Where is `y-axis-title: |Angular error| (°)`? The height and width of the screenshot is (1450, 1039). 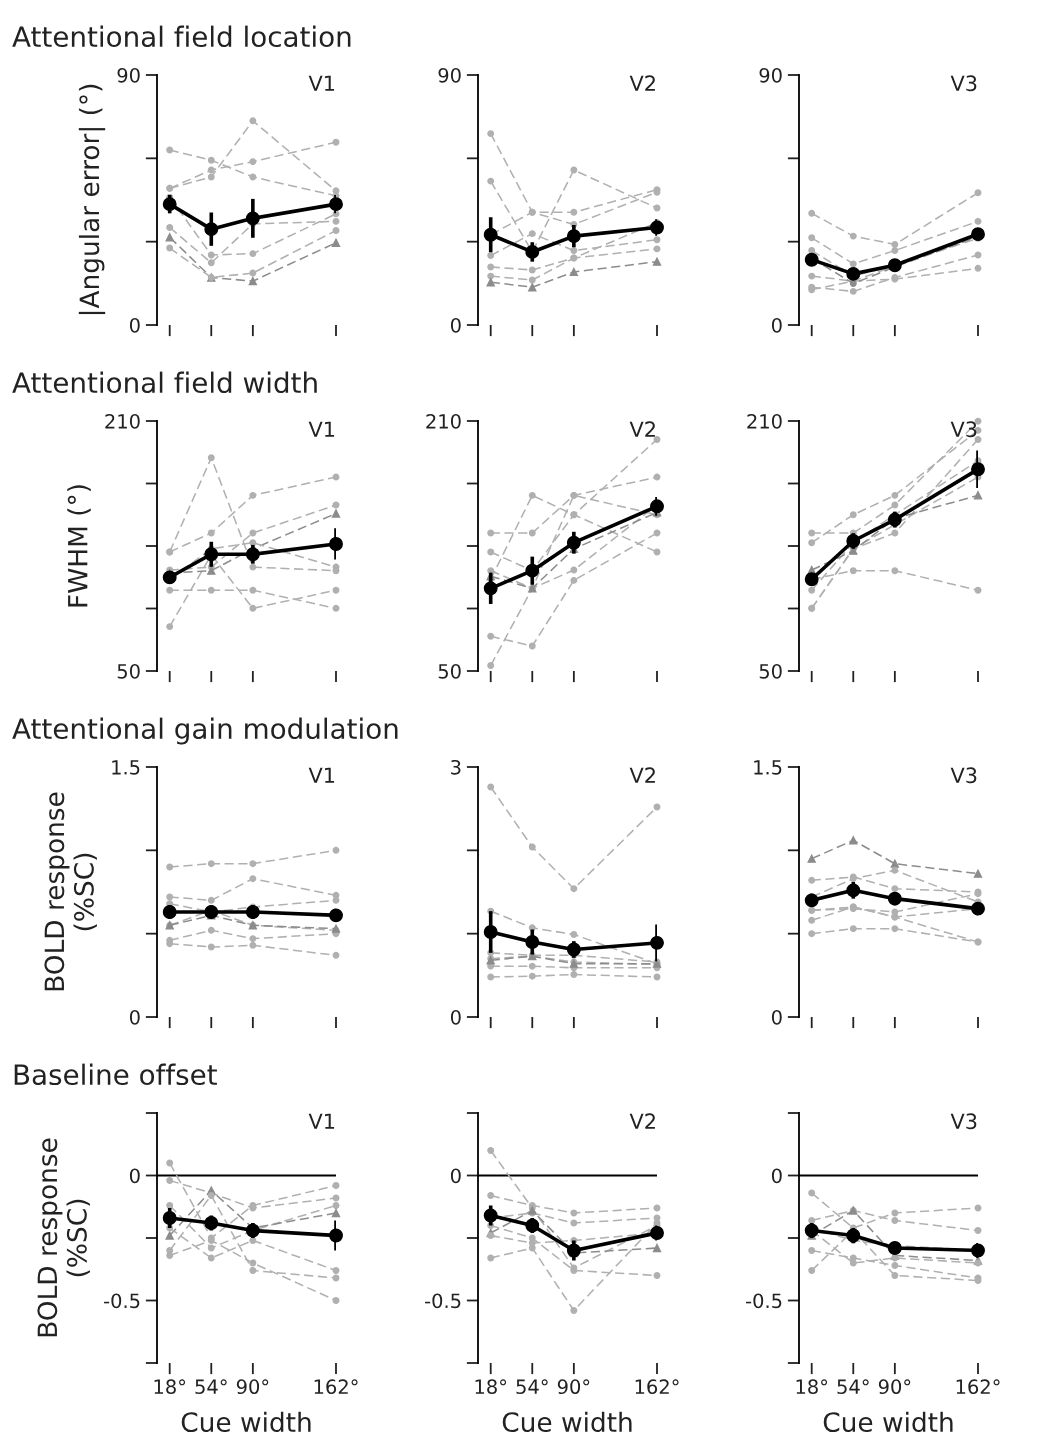 y-axis-title: |Angular error| (°) is located at coordinates (92, 199).